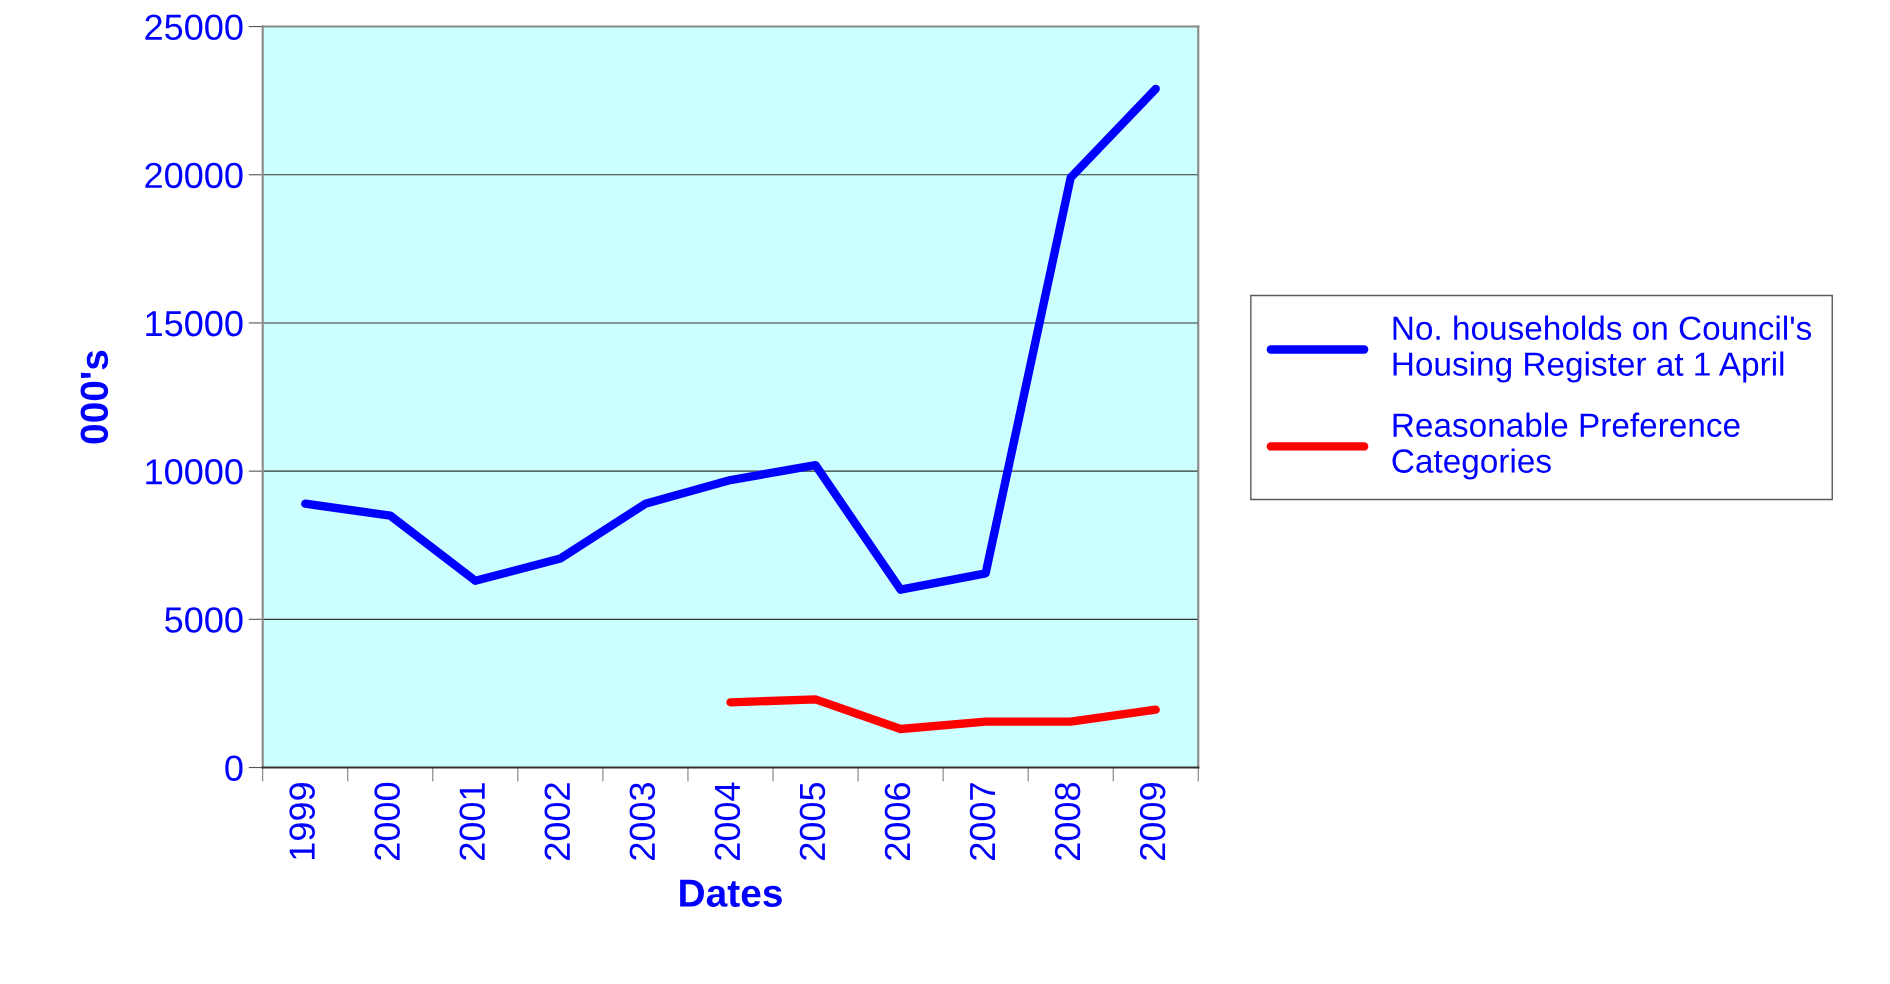  Describe the element at coordinates (1566, 446) in the screenshot. I see `legend-label: Reasonable Preference Categories` at that location.